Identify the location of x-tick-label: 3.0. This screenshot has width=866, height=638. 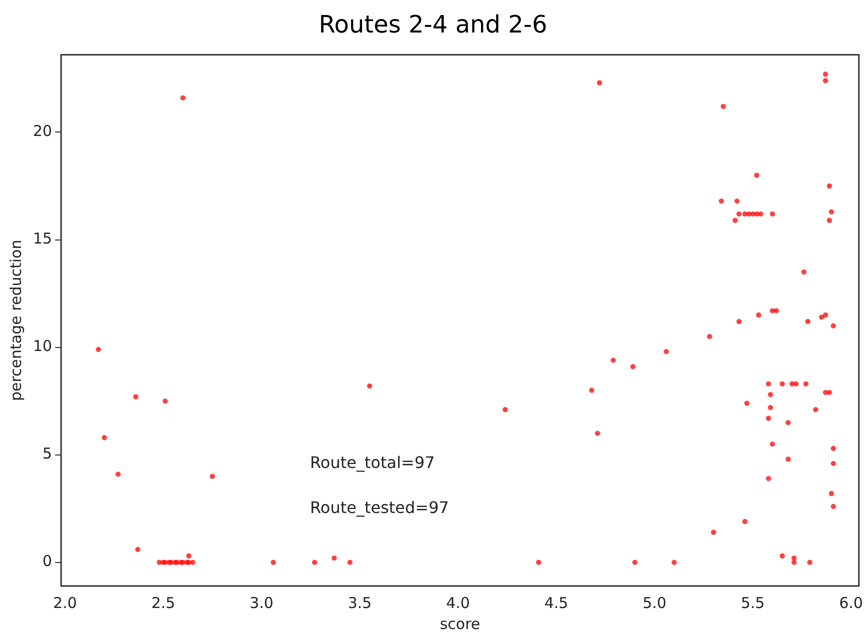
(262, 603).